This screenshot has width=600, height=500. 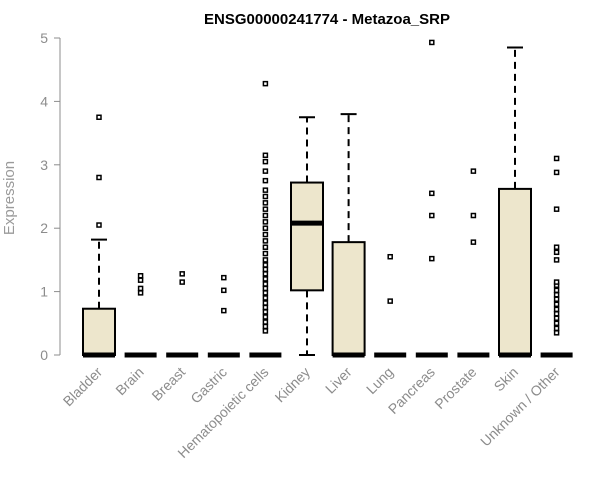 What do you see at coordinates (9, 198) in the screenshot?
I see `y-axis-label: Expression` at bounding box center [9, 198].